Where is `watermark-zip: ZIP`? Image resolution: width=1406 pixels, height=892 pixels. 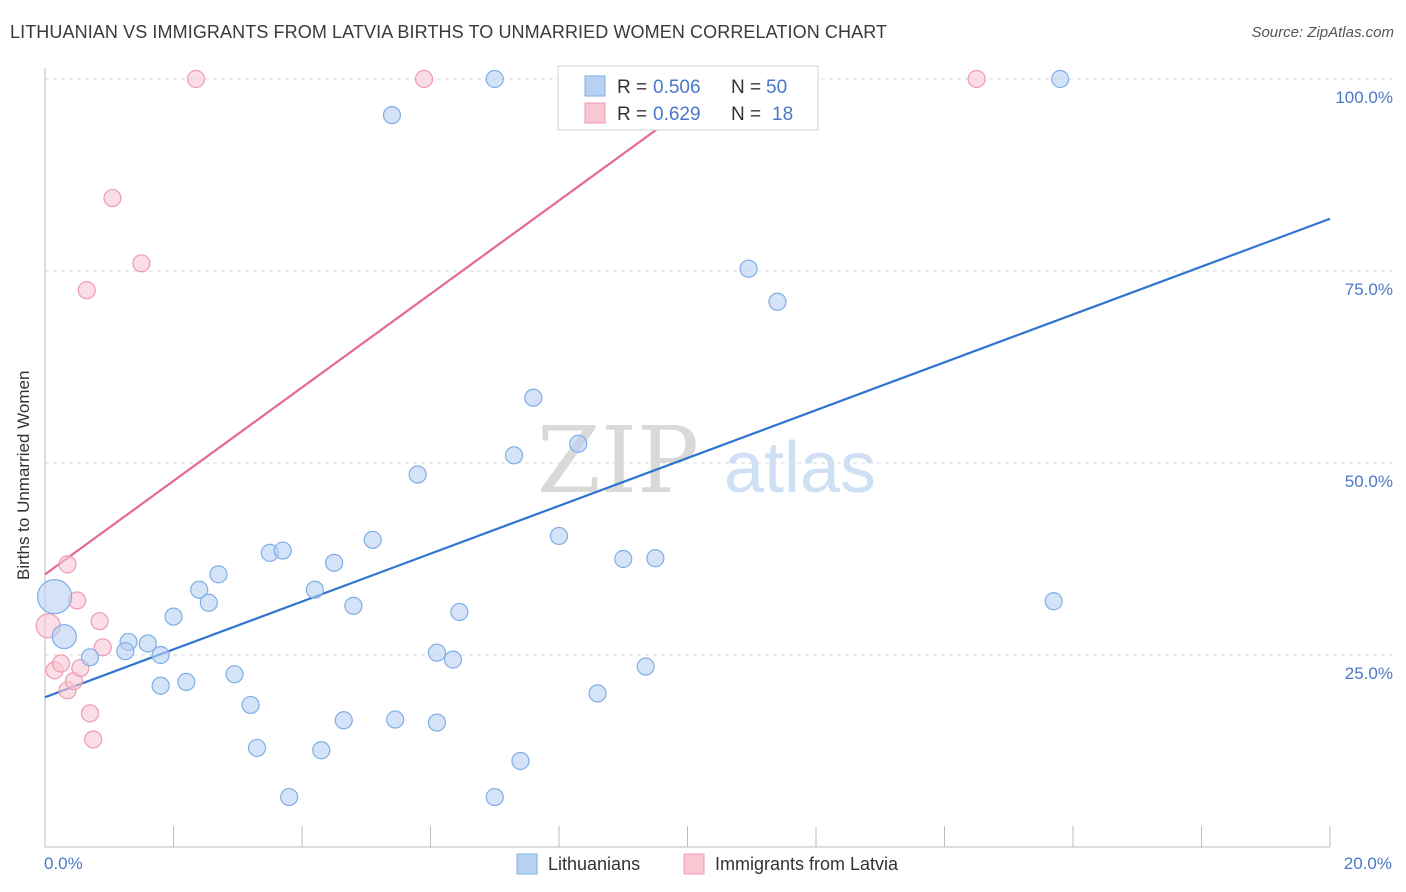
watermark-zip: ZIP is located at coordinates (618, 460).